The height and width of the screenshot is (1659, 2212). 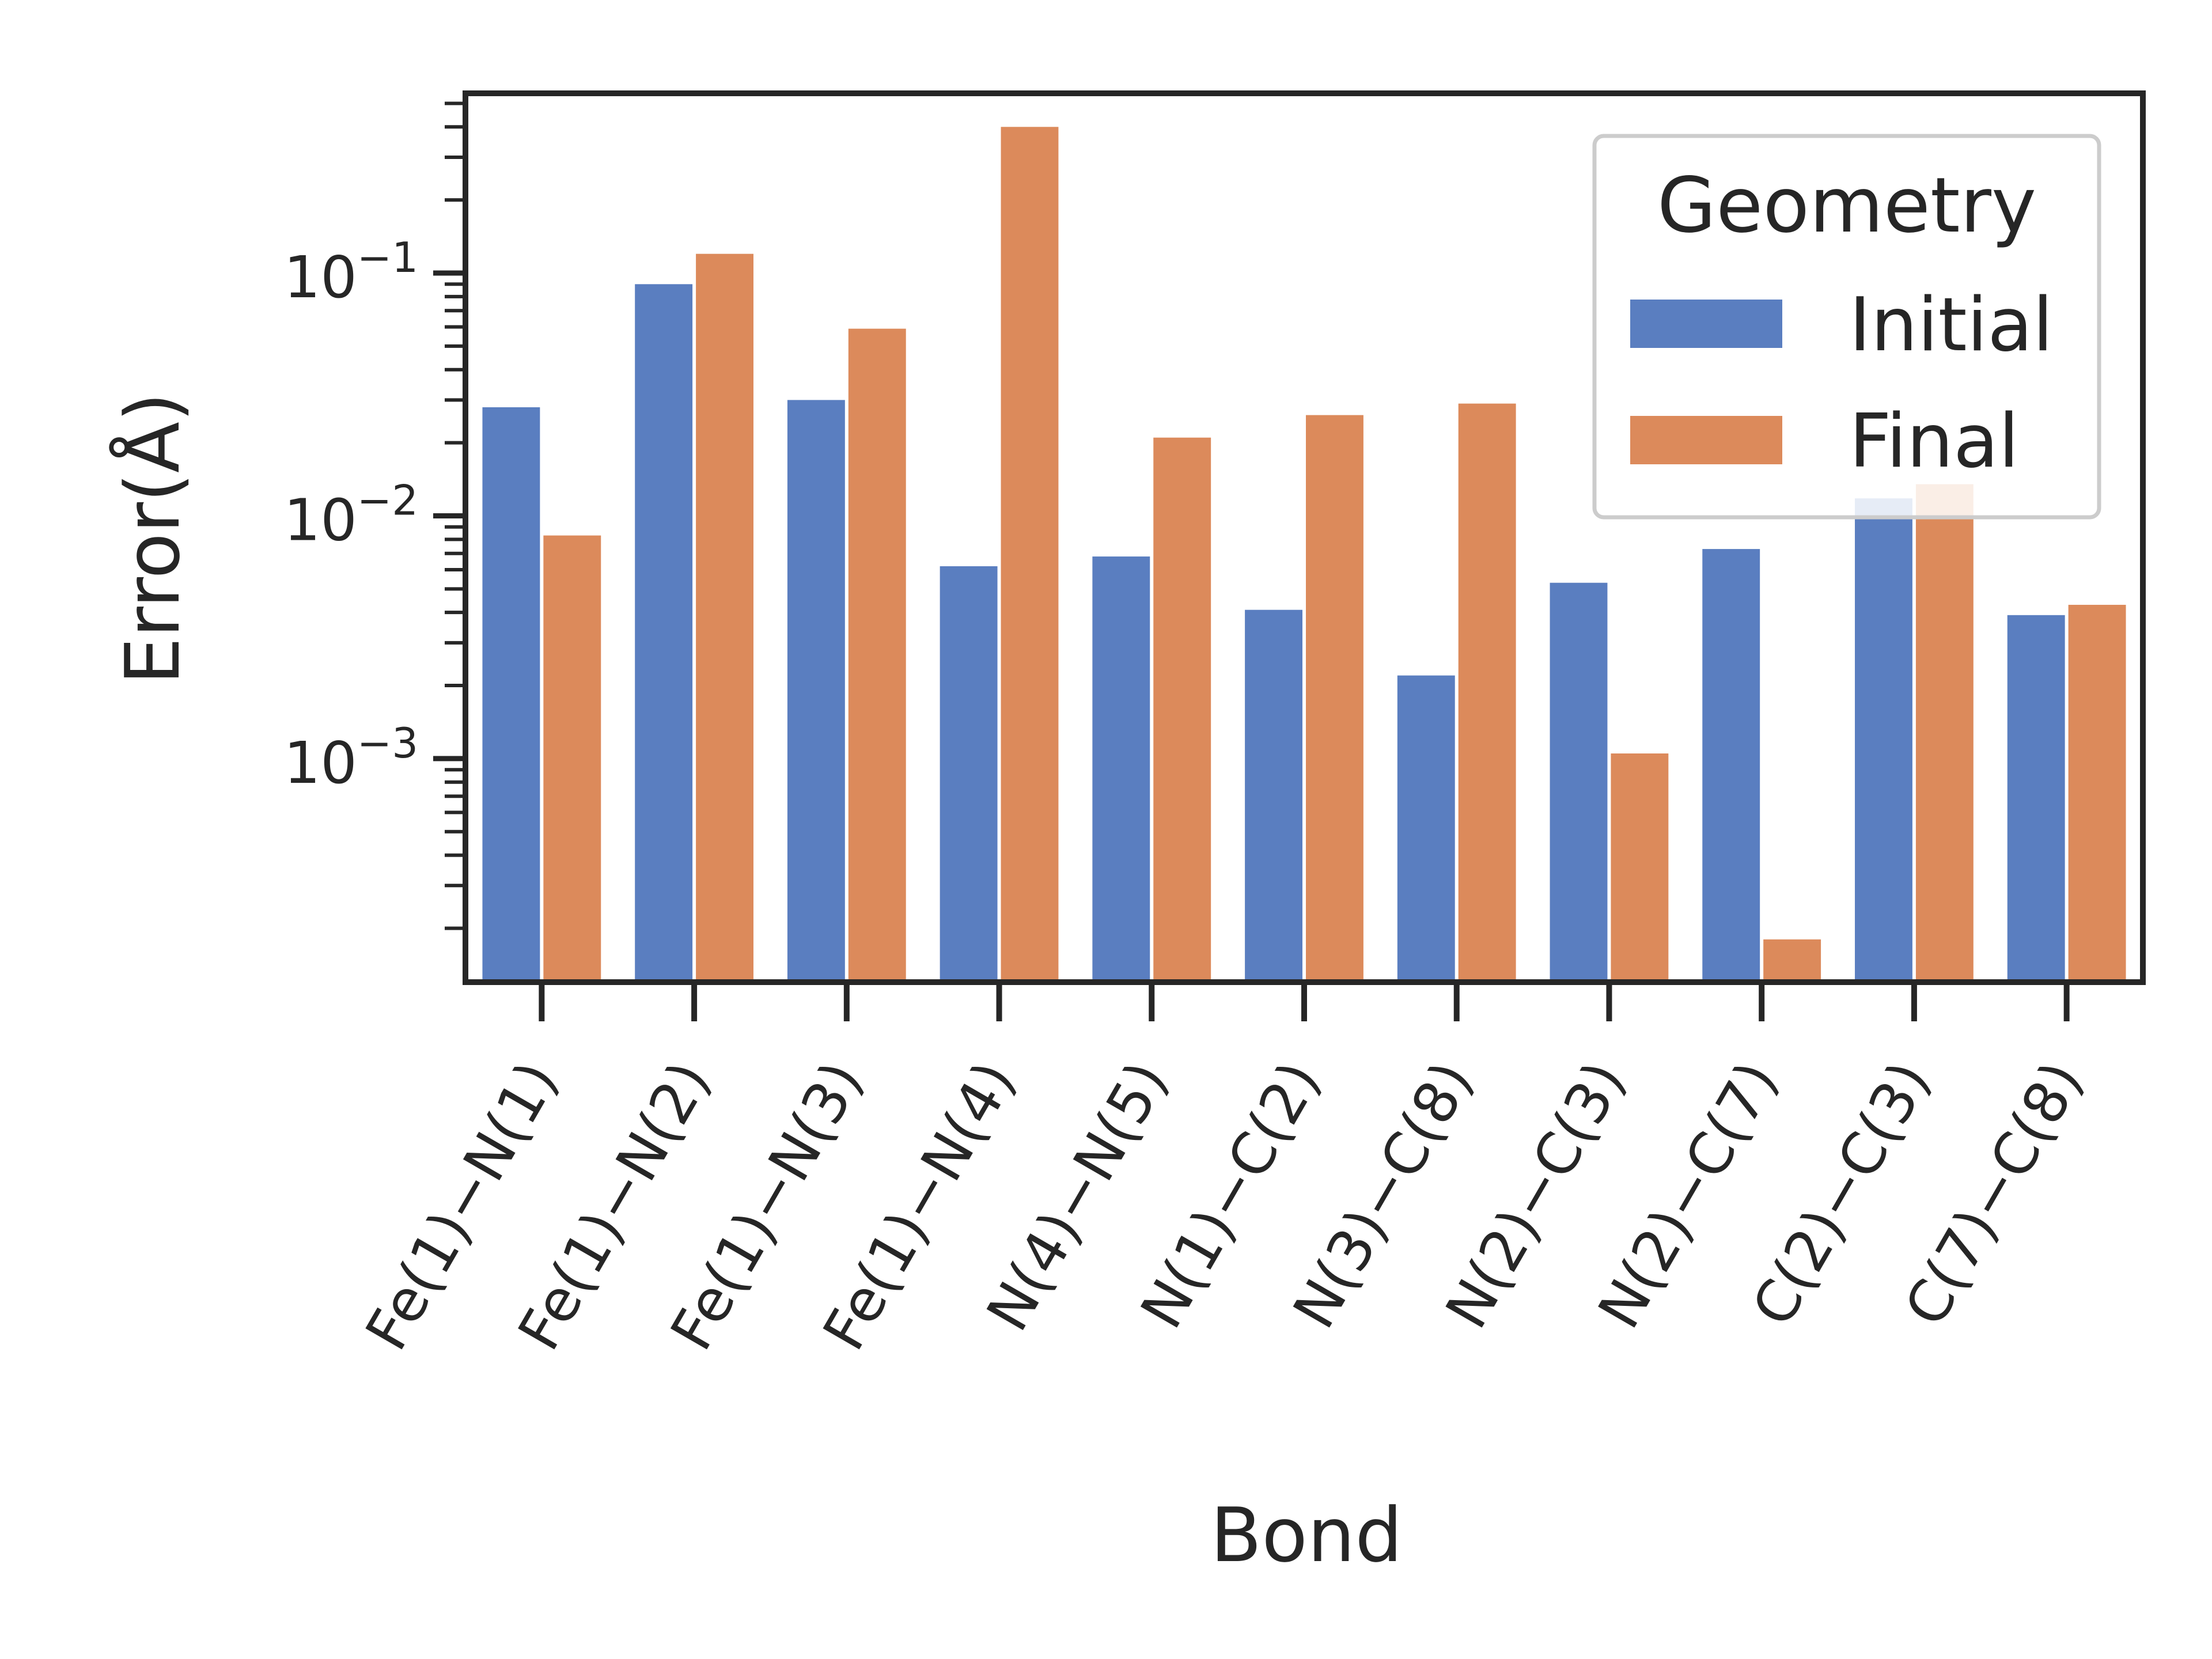 What do you see at coordinates (1706, 324) in the screenshot?
I see `legend-swatch-initial` at bounding box center [1706, 324].